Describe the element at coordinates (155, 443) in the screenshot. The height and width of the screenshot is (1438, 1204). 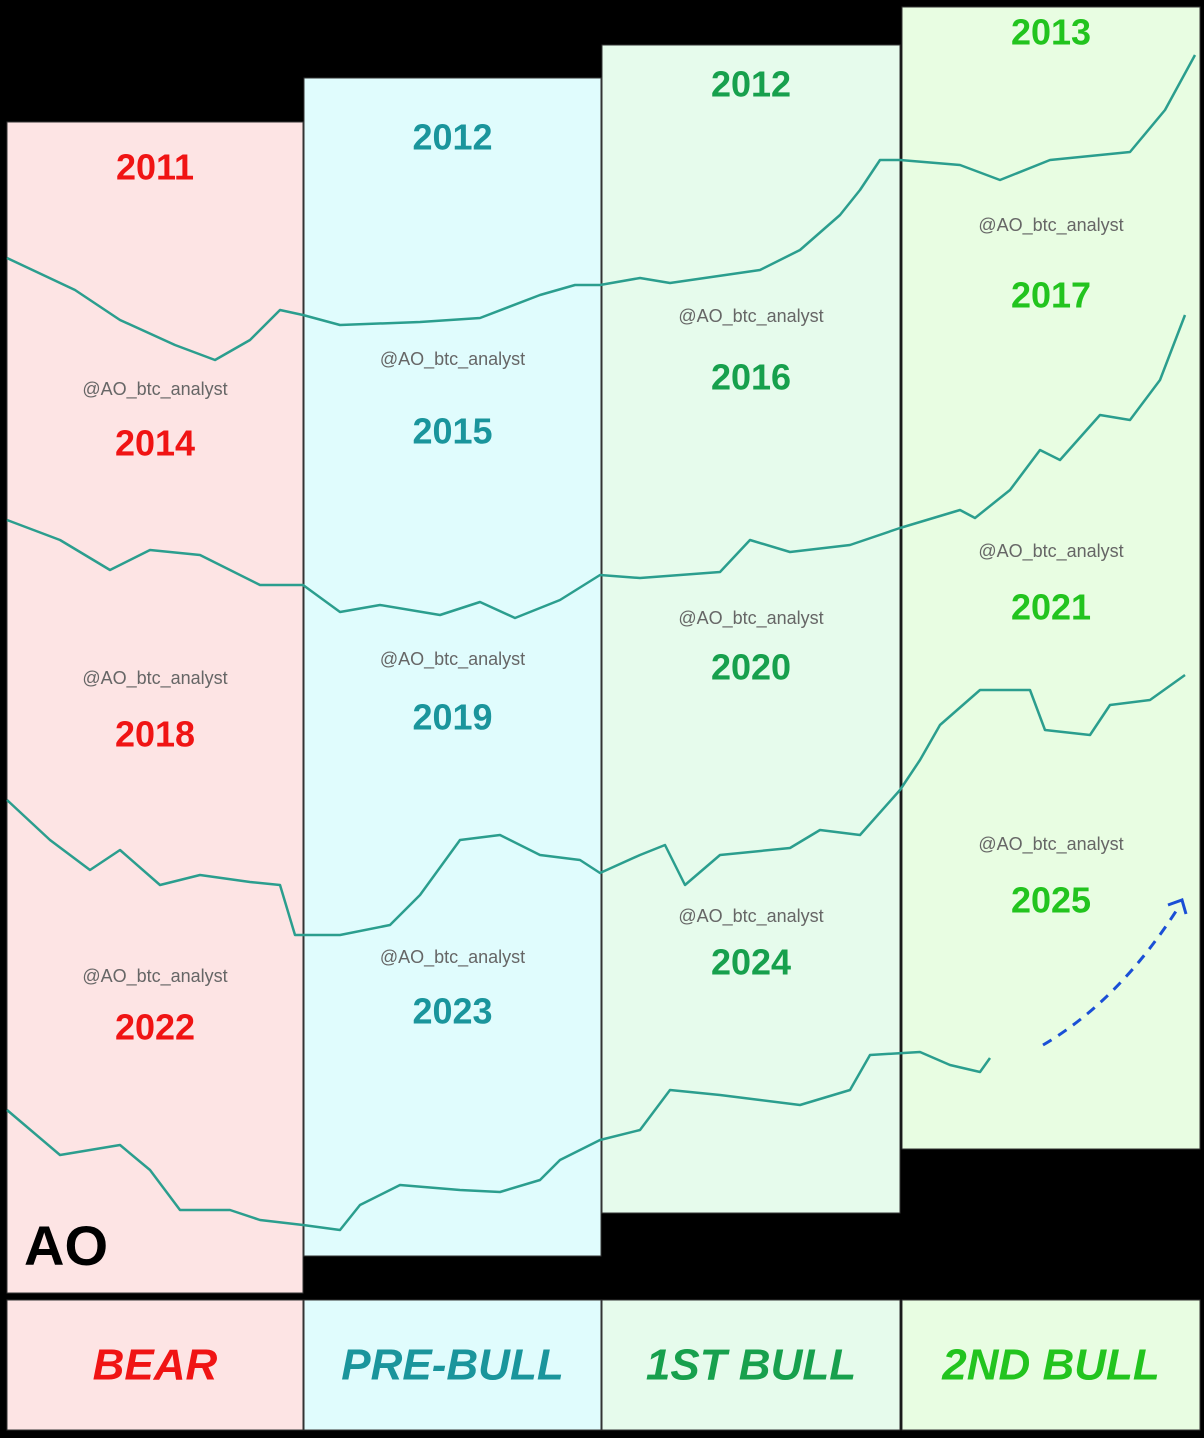
I see `year-label: 2014` at that location.